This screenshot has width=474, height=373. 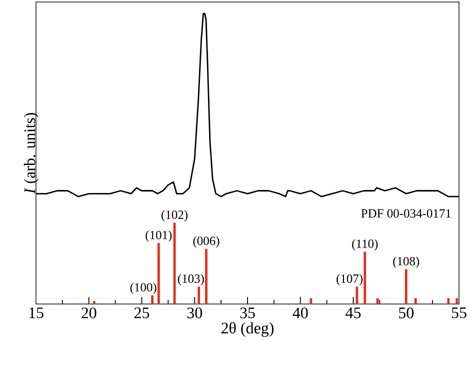 I want to click on x-tick-label: 45, so click(x=353, y=313).